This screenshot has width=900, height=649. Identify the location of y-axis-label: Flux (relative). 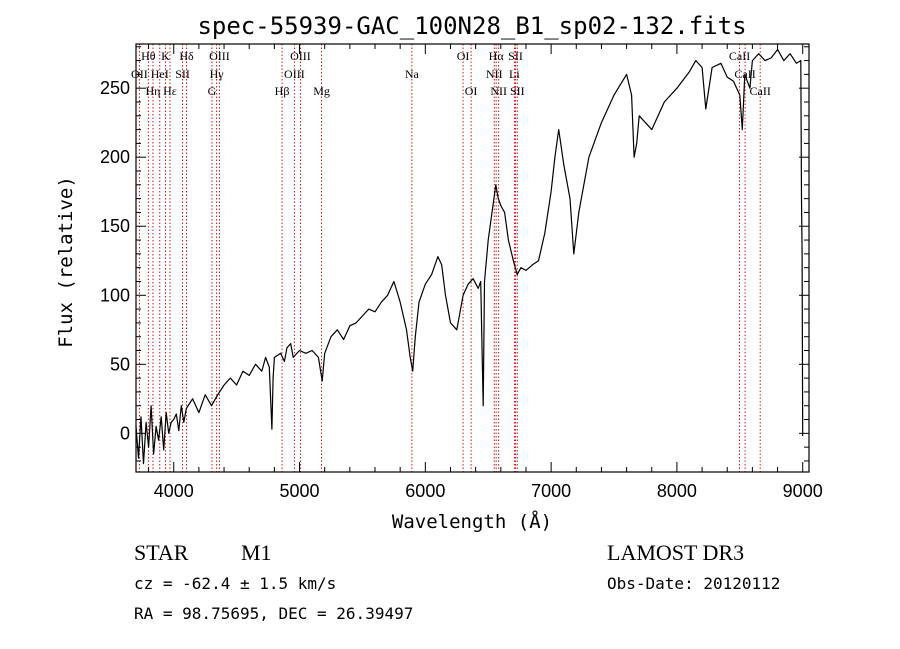
(66, 262).